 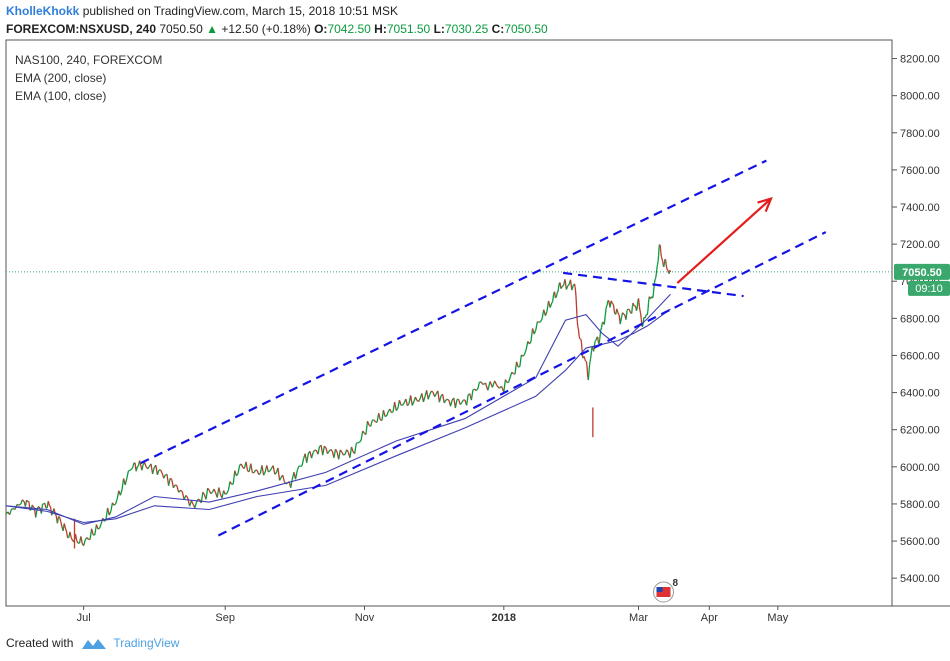 What do you see at coordinates (724, 240) in the screenshot?
I see `projection-arrow-line` at bounding box center [724, 240].